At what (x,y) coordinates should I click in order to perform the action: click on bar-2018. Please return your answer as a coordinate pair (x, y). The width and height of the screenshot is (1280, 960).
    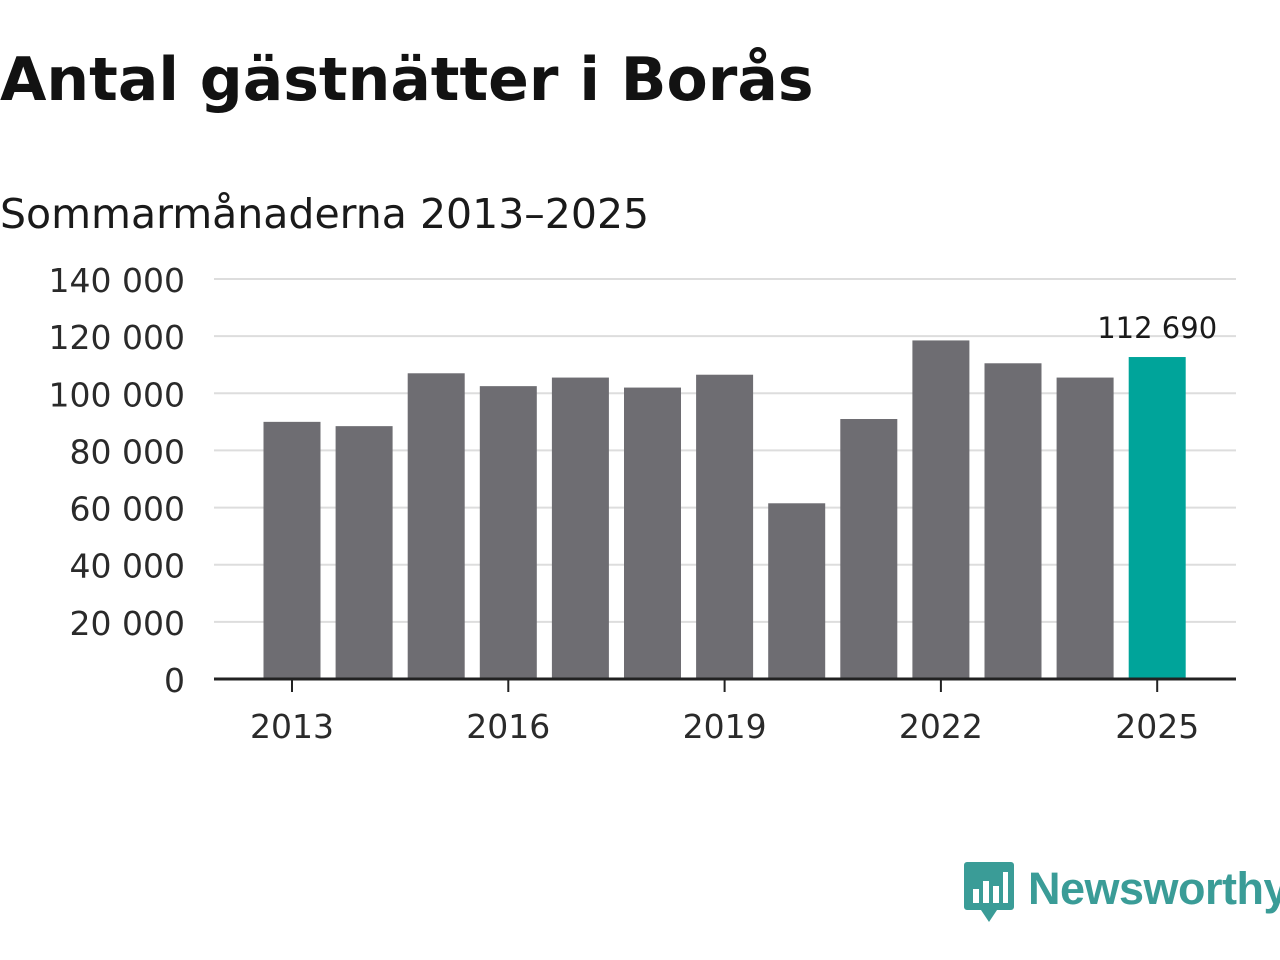
    Looking at the image, I should click on (652, 533).